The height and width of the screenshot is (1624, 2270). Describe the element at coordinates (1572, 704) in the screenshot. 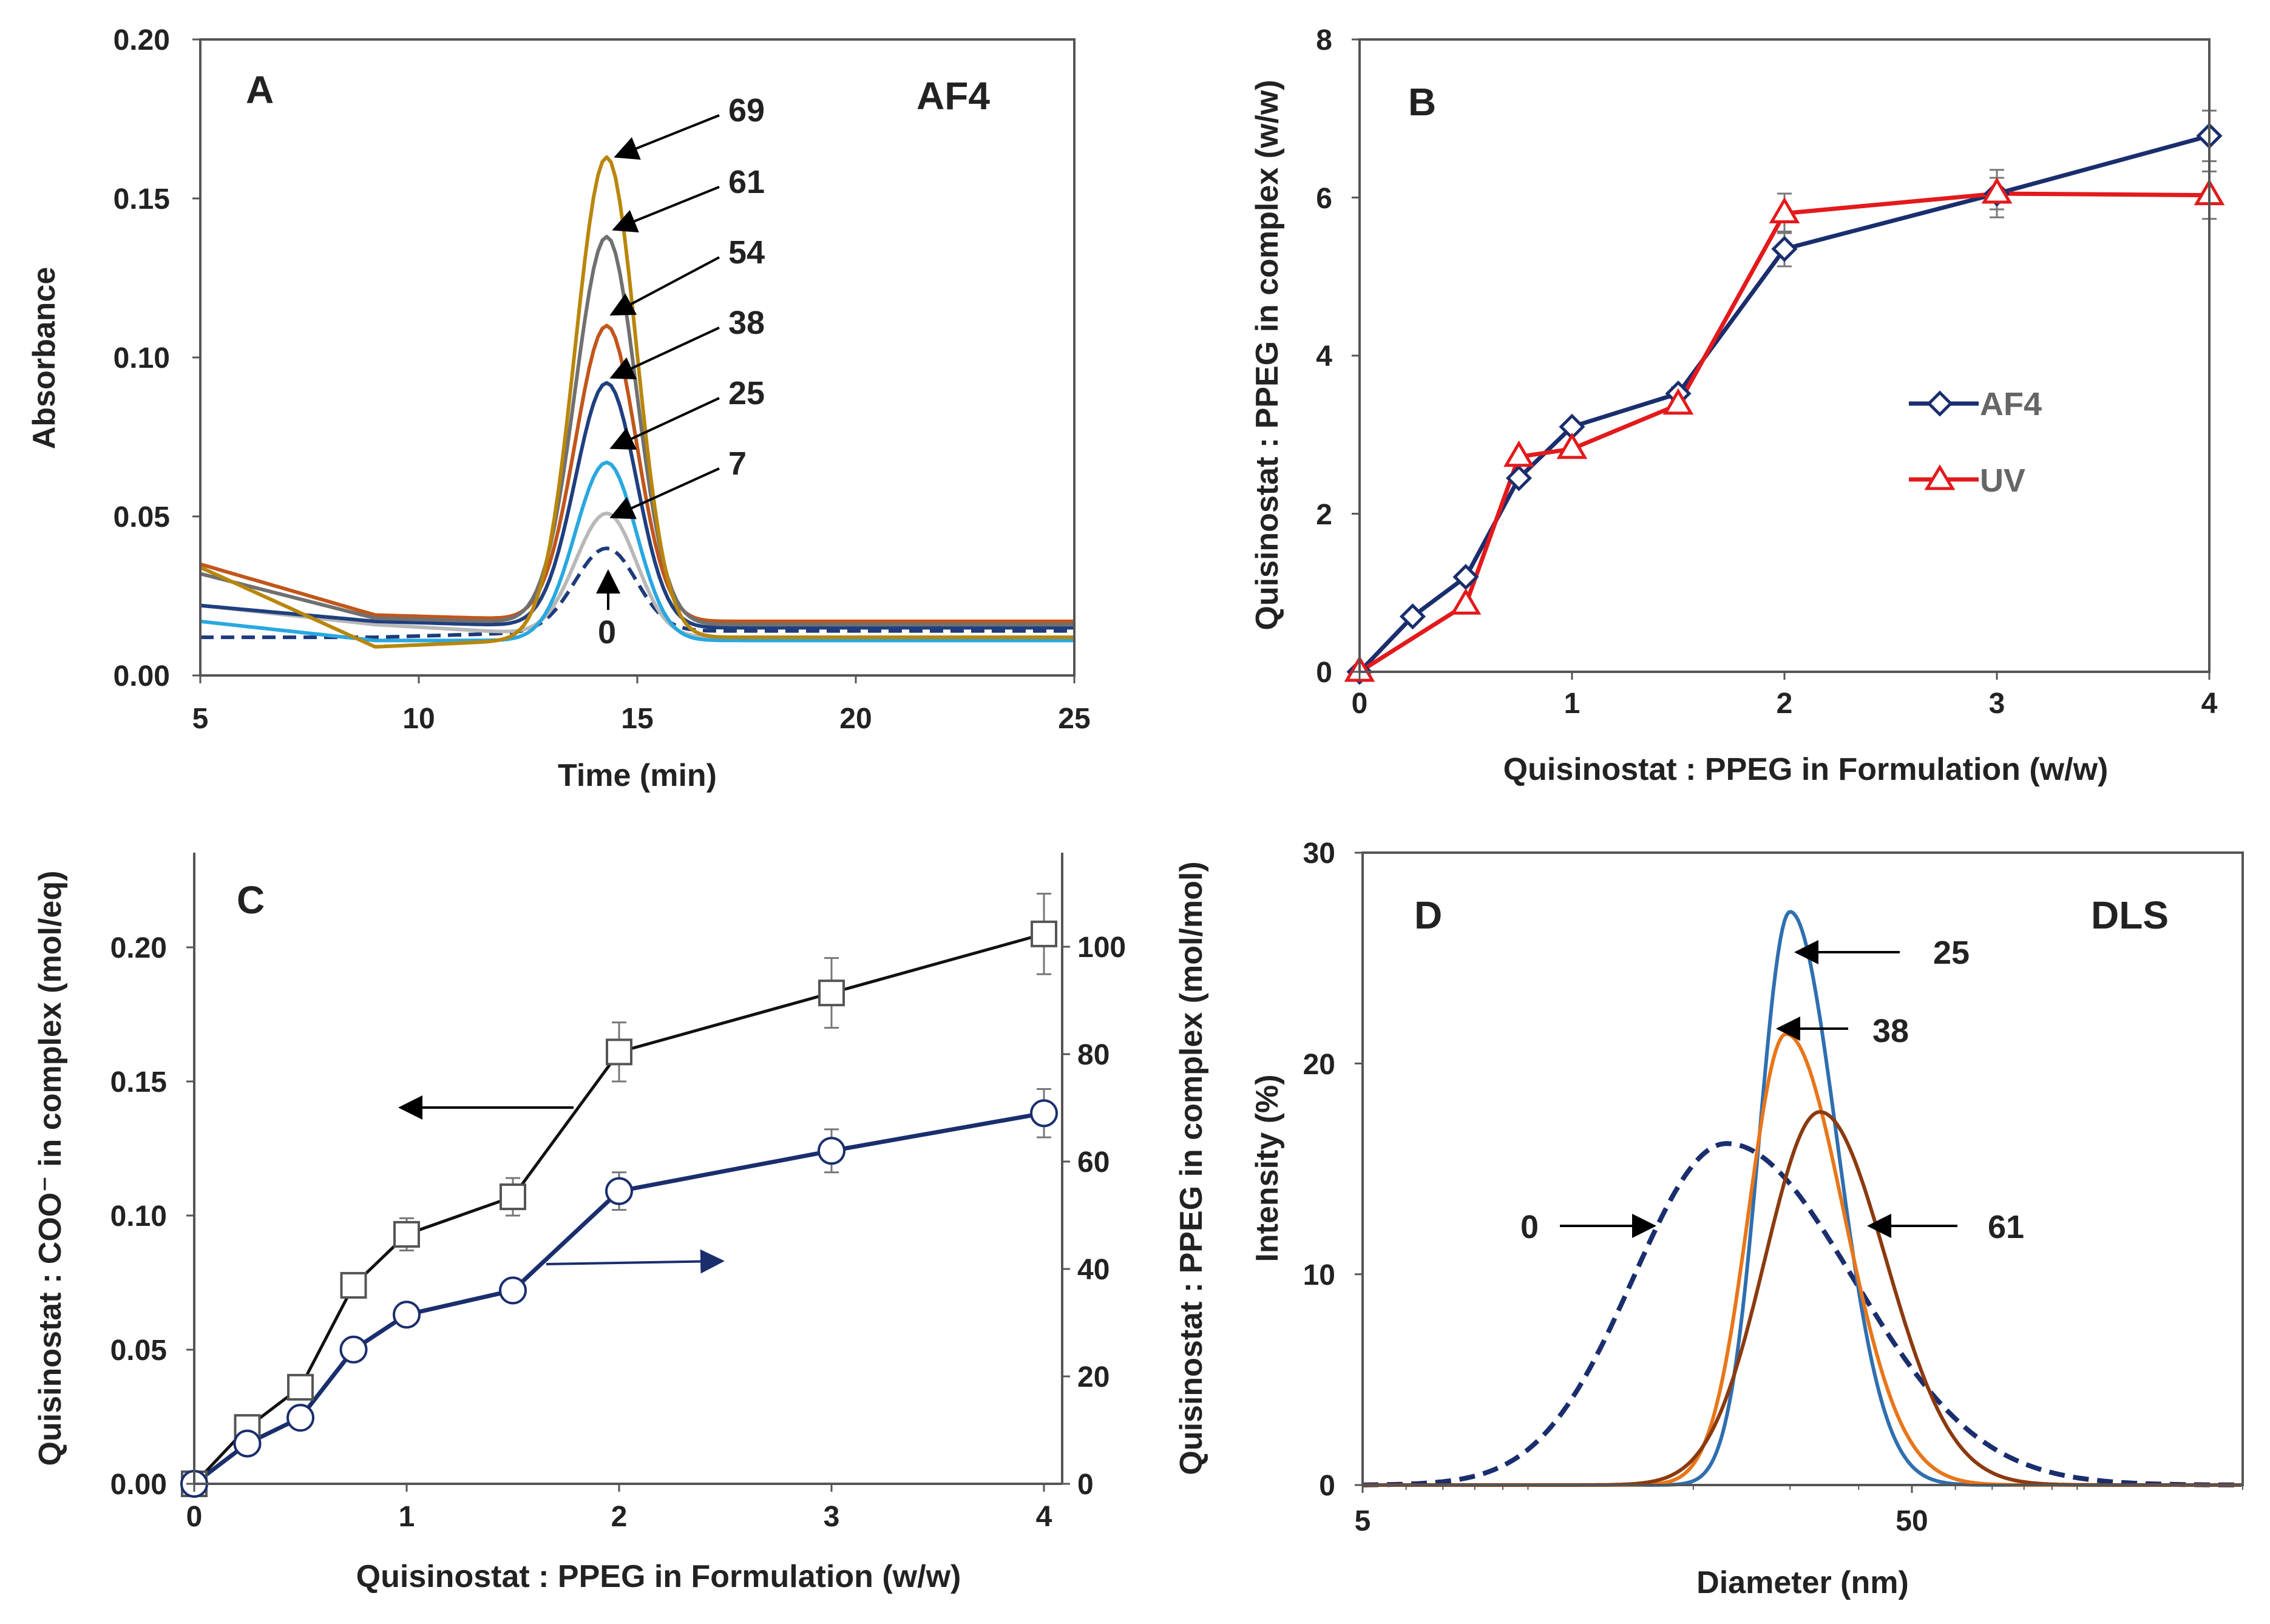

I see `b-xtick-label: 1` at that location.